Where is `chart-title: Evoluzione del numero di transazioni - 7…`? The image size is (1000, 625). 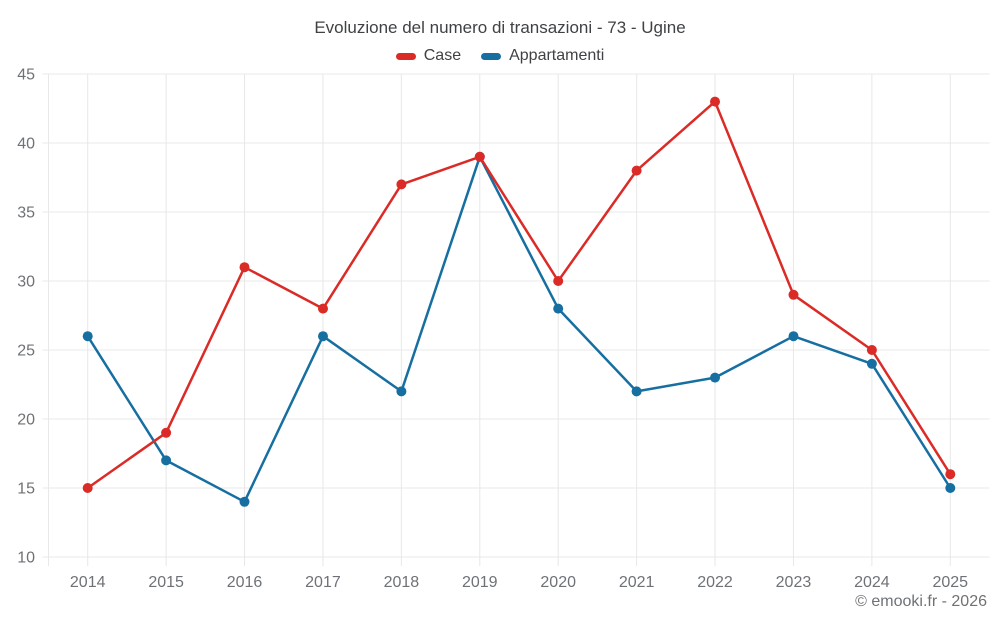 chart-title: Evoluzione del numero di transazioni - 7… is located at coordinates (500, 27).